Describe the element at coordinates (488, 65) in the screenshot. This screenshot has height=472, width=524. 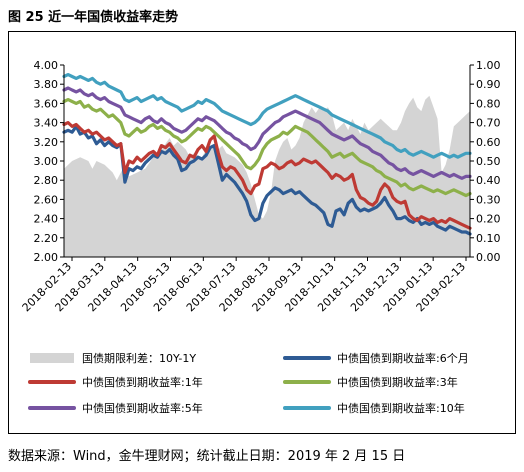
I see `y2-tick-label: 1.00` at that location.